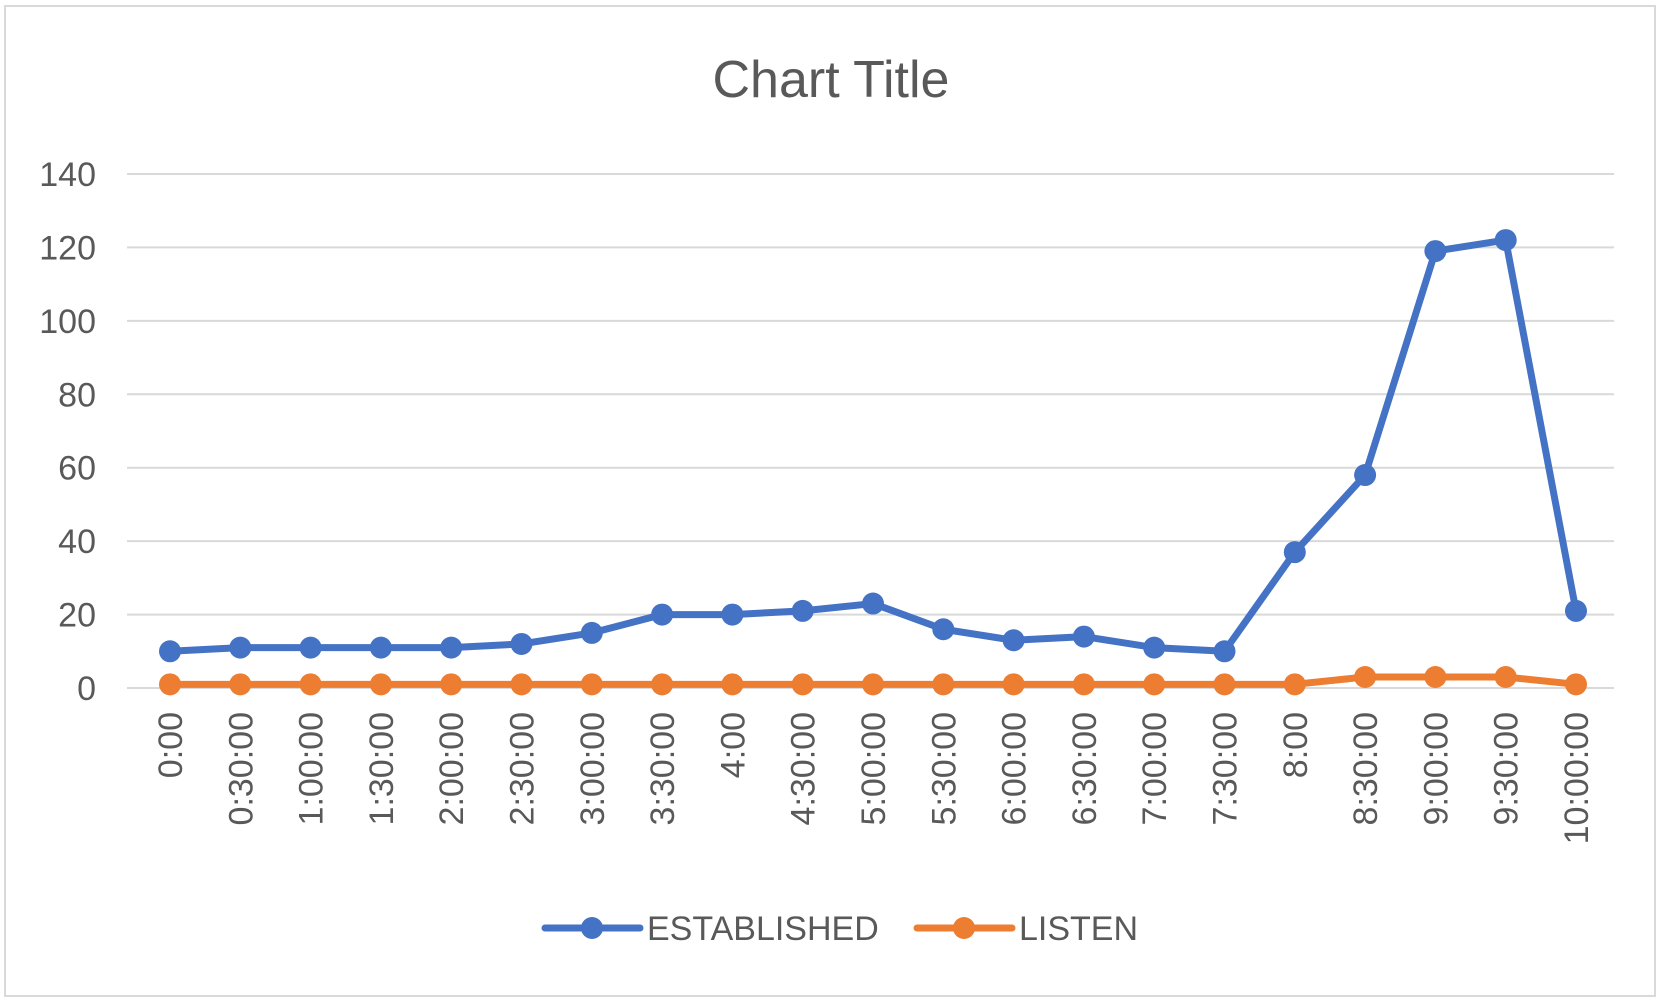  What do you see at coordinates (831, 80) in the screenshot?
I see `chart-title: Chart Title` at bounding box center [831, 80].